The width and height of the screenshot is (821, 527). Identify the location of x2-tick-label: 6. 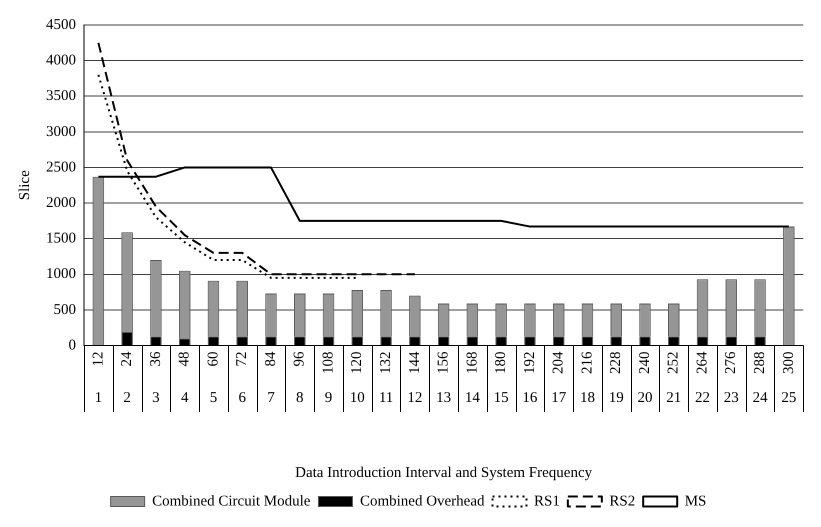
(242, 398).